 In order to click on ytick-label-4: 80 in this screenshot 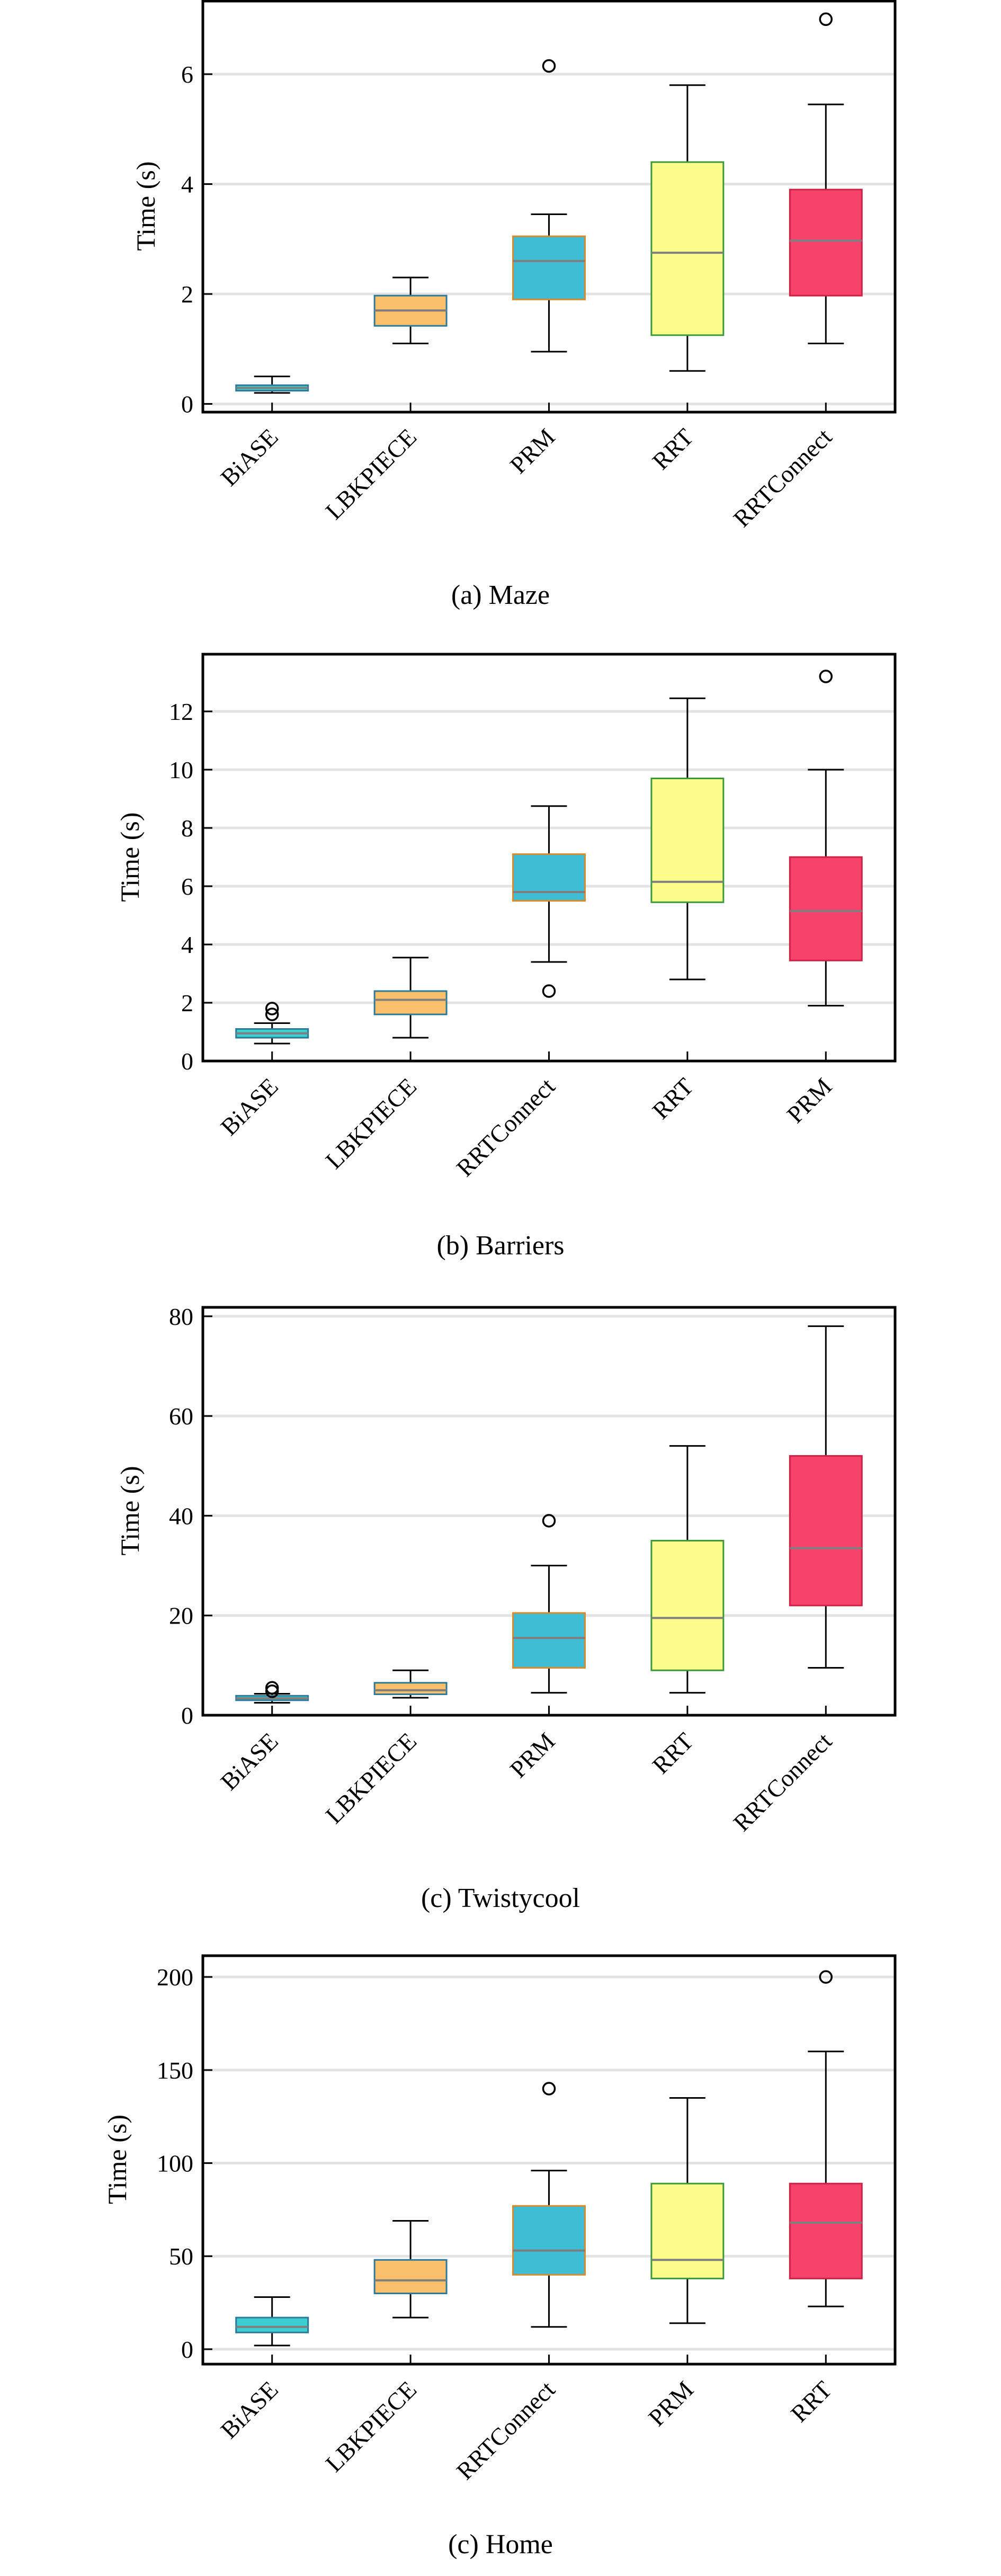, I will do `click(181, 1316)`.